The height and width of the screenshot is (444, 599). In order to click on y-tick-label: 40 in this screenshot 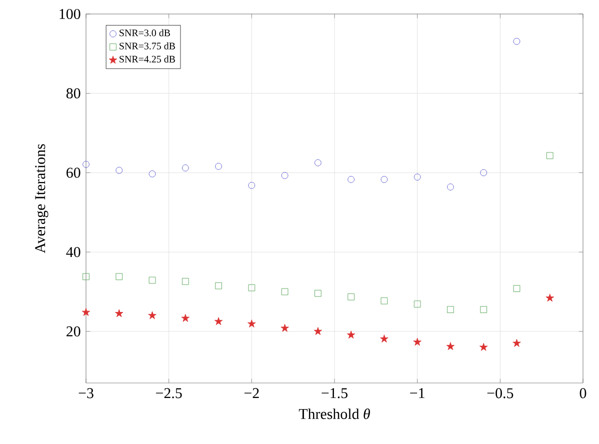, I will do `click(73, 252)`.